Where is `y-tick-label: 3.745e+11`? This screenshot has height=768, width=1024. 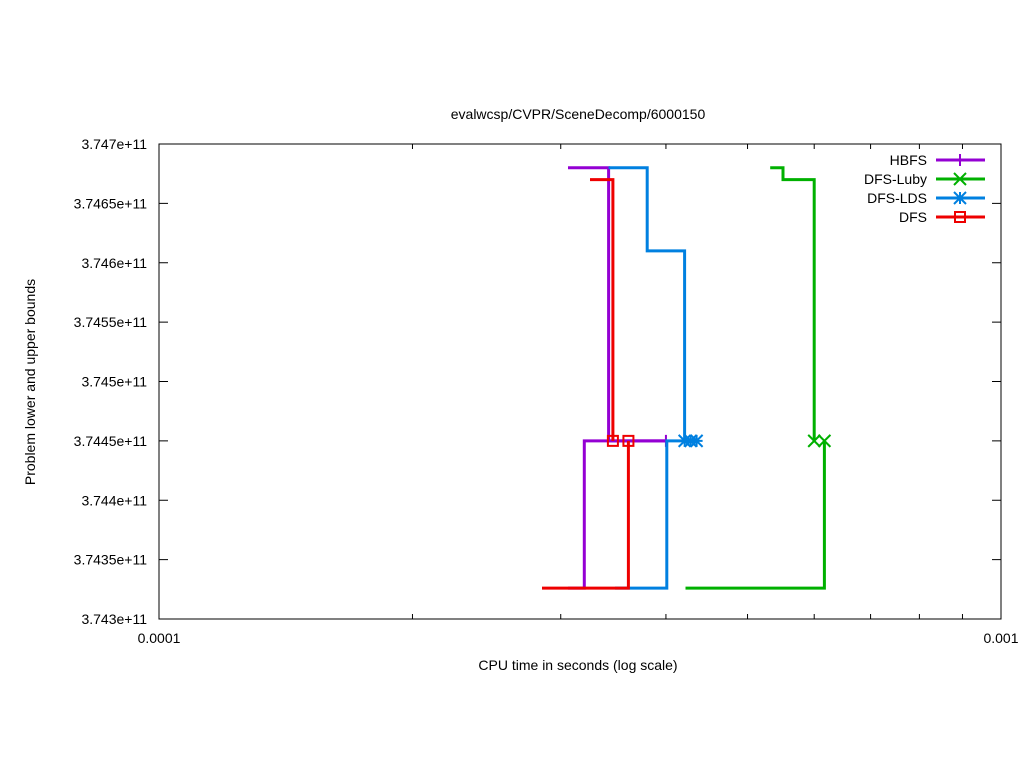
y-tick-label: 3.745e+11 is located at coordinates (114, 382).